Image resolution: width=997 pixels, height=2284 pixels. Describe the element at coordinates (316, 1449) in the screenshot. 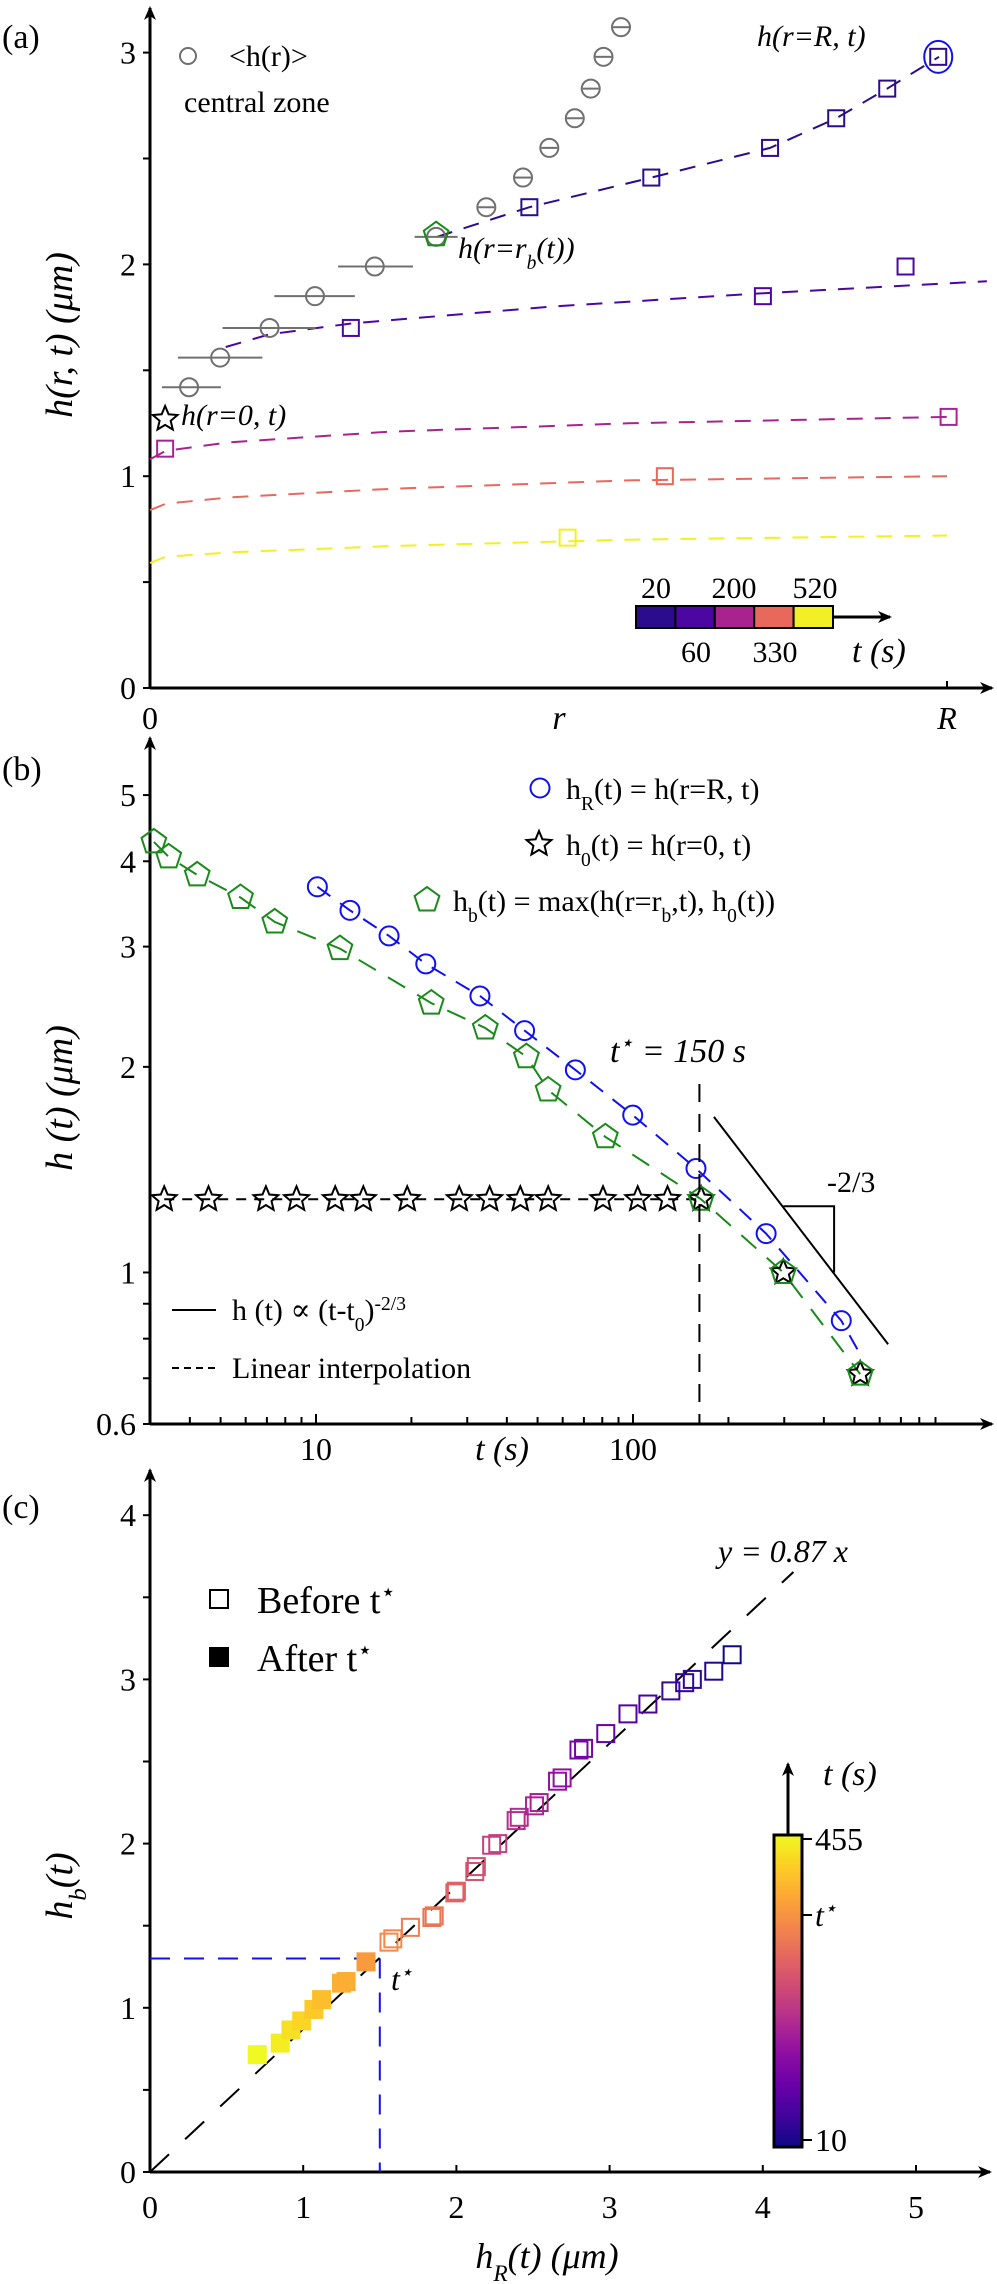

I see `x-tick-label: 10` at that location.